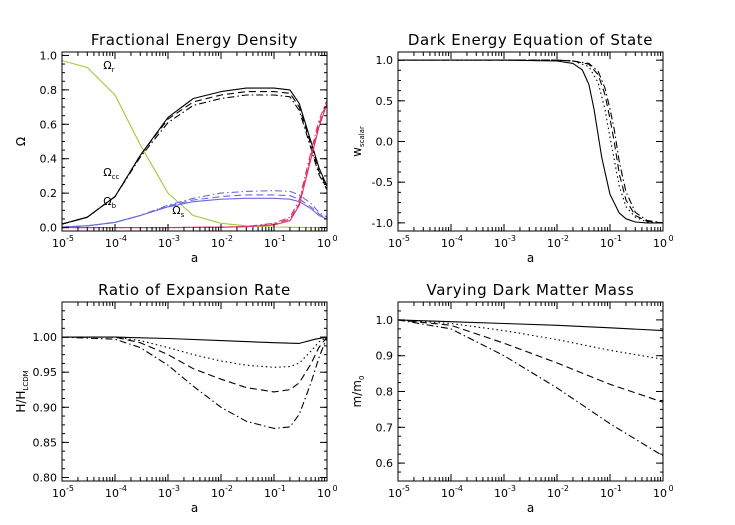 The height and width of the screenshot is (525, 735). Describe the element at coordinates (49, 193) in the screenshot. I see `y-tick-label: 0.2` at that location.